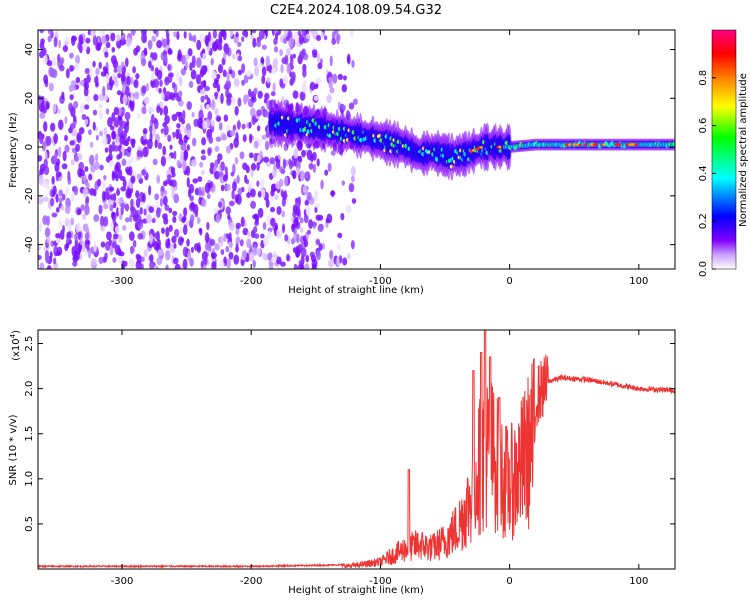 The width and height of the screenshot is (750, 600). Describe the element at coordinates (29, 196) in the screenshot. I see `y-tick-label: -20` at that location.